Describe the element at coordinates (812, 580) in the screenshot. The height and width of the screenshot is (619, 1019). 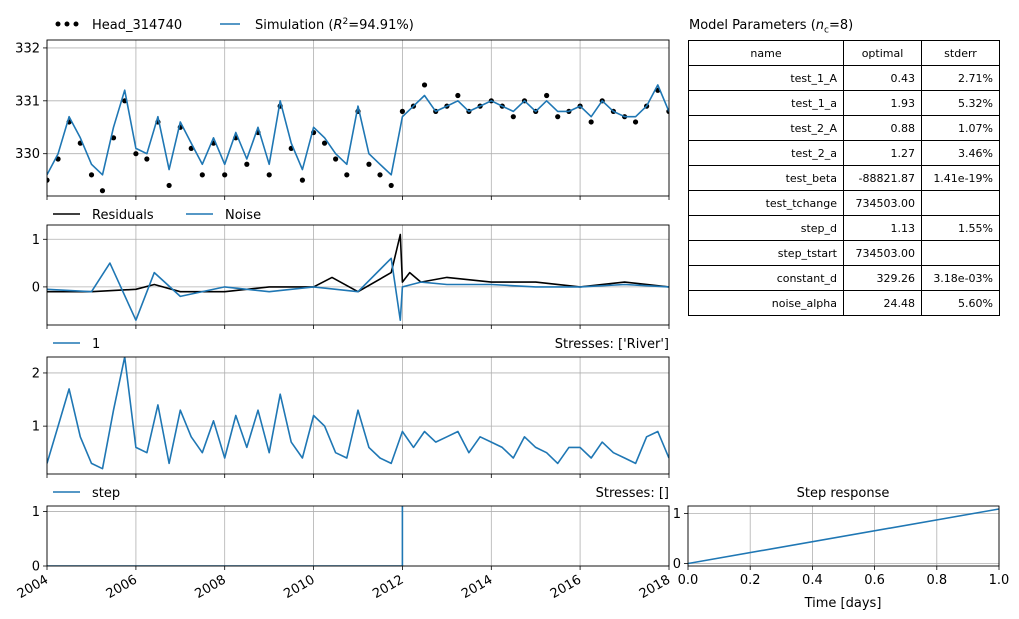
I see `x-tick-label: 0.4` at that location.